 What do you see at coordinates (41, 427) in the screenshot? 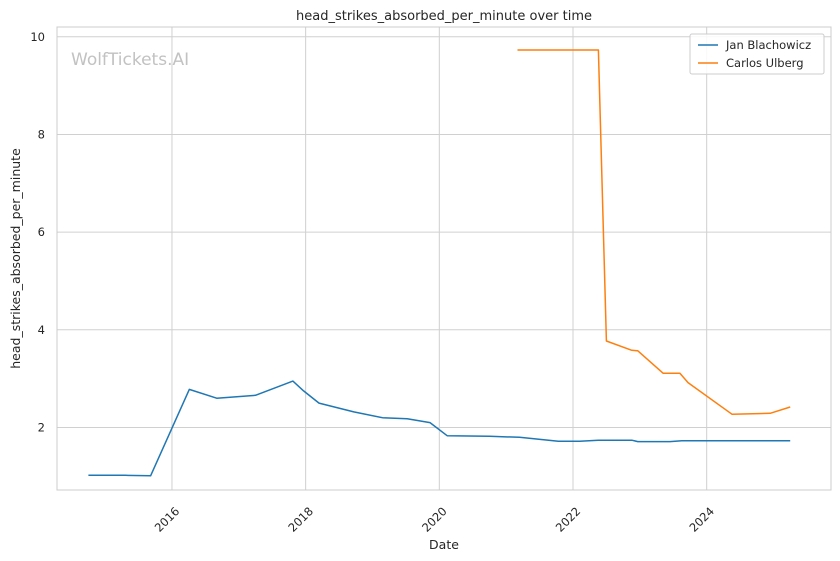
I see `y-tick-label: 2` at bounding box center [41, 427].